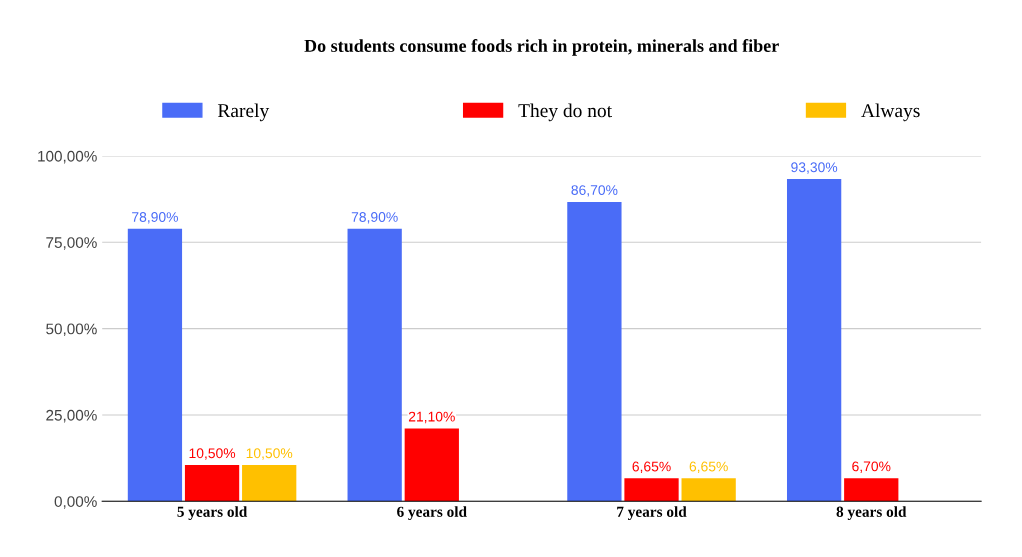 This screenshot has width=1022, height=557. Describe the element at coordinates (871, 513) in the screenshot. I see `x-tick-label: 8 years old` at that location.